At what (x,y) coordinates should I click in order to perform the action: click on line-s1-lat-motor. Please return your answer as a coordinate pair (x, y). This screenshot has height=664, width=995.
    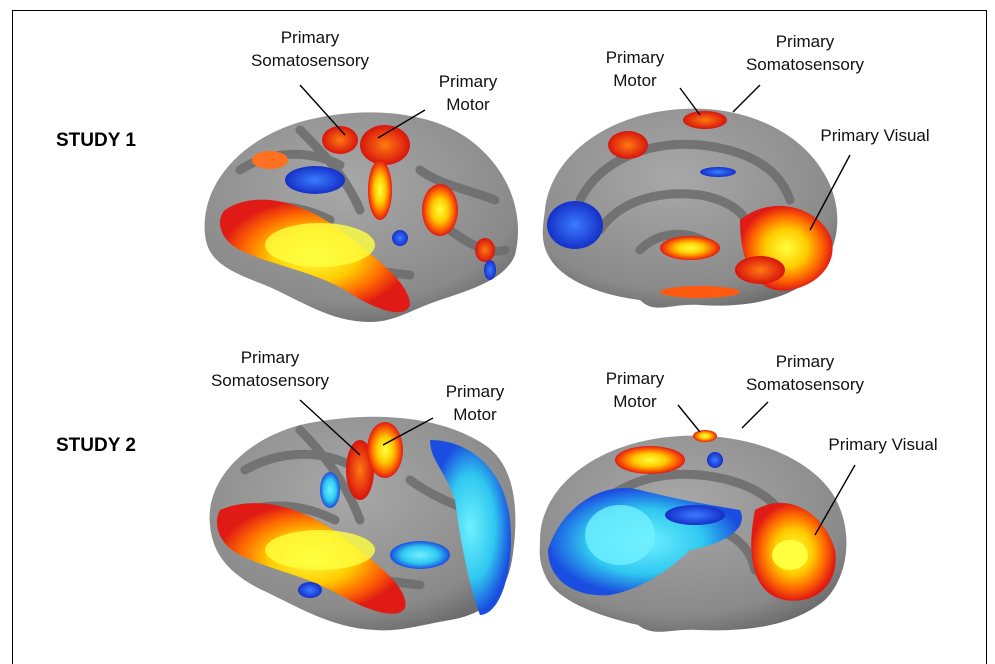
    Looking at the image, I should click on (401, 124).